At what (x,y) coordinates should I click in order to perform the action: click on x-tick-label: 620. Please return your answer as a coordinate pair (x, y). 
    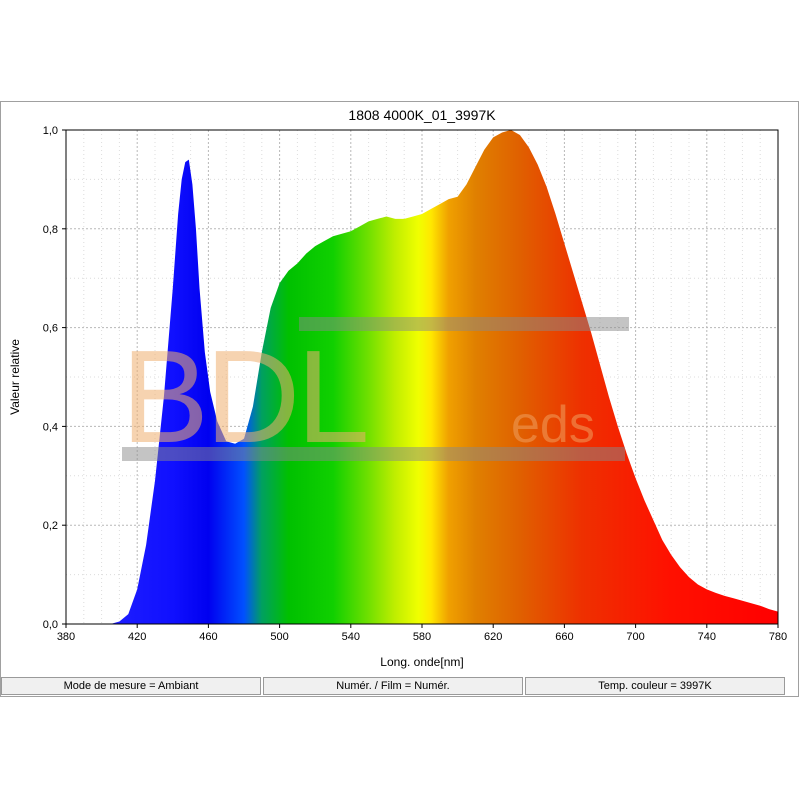
    Looking at the image, I should click on (493, 637).